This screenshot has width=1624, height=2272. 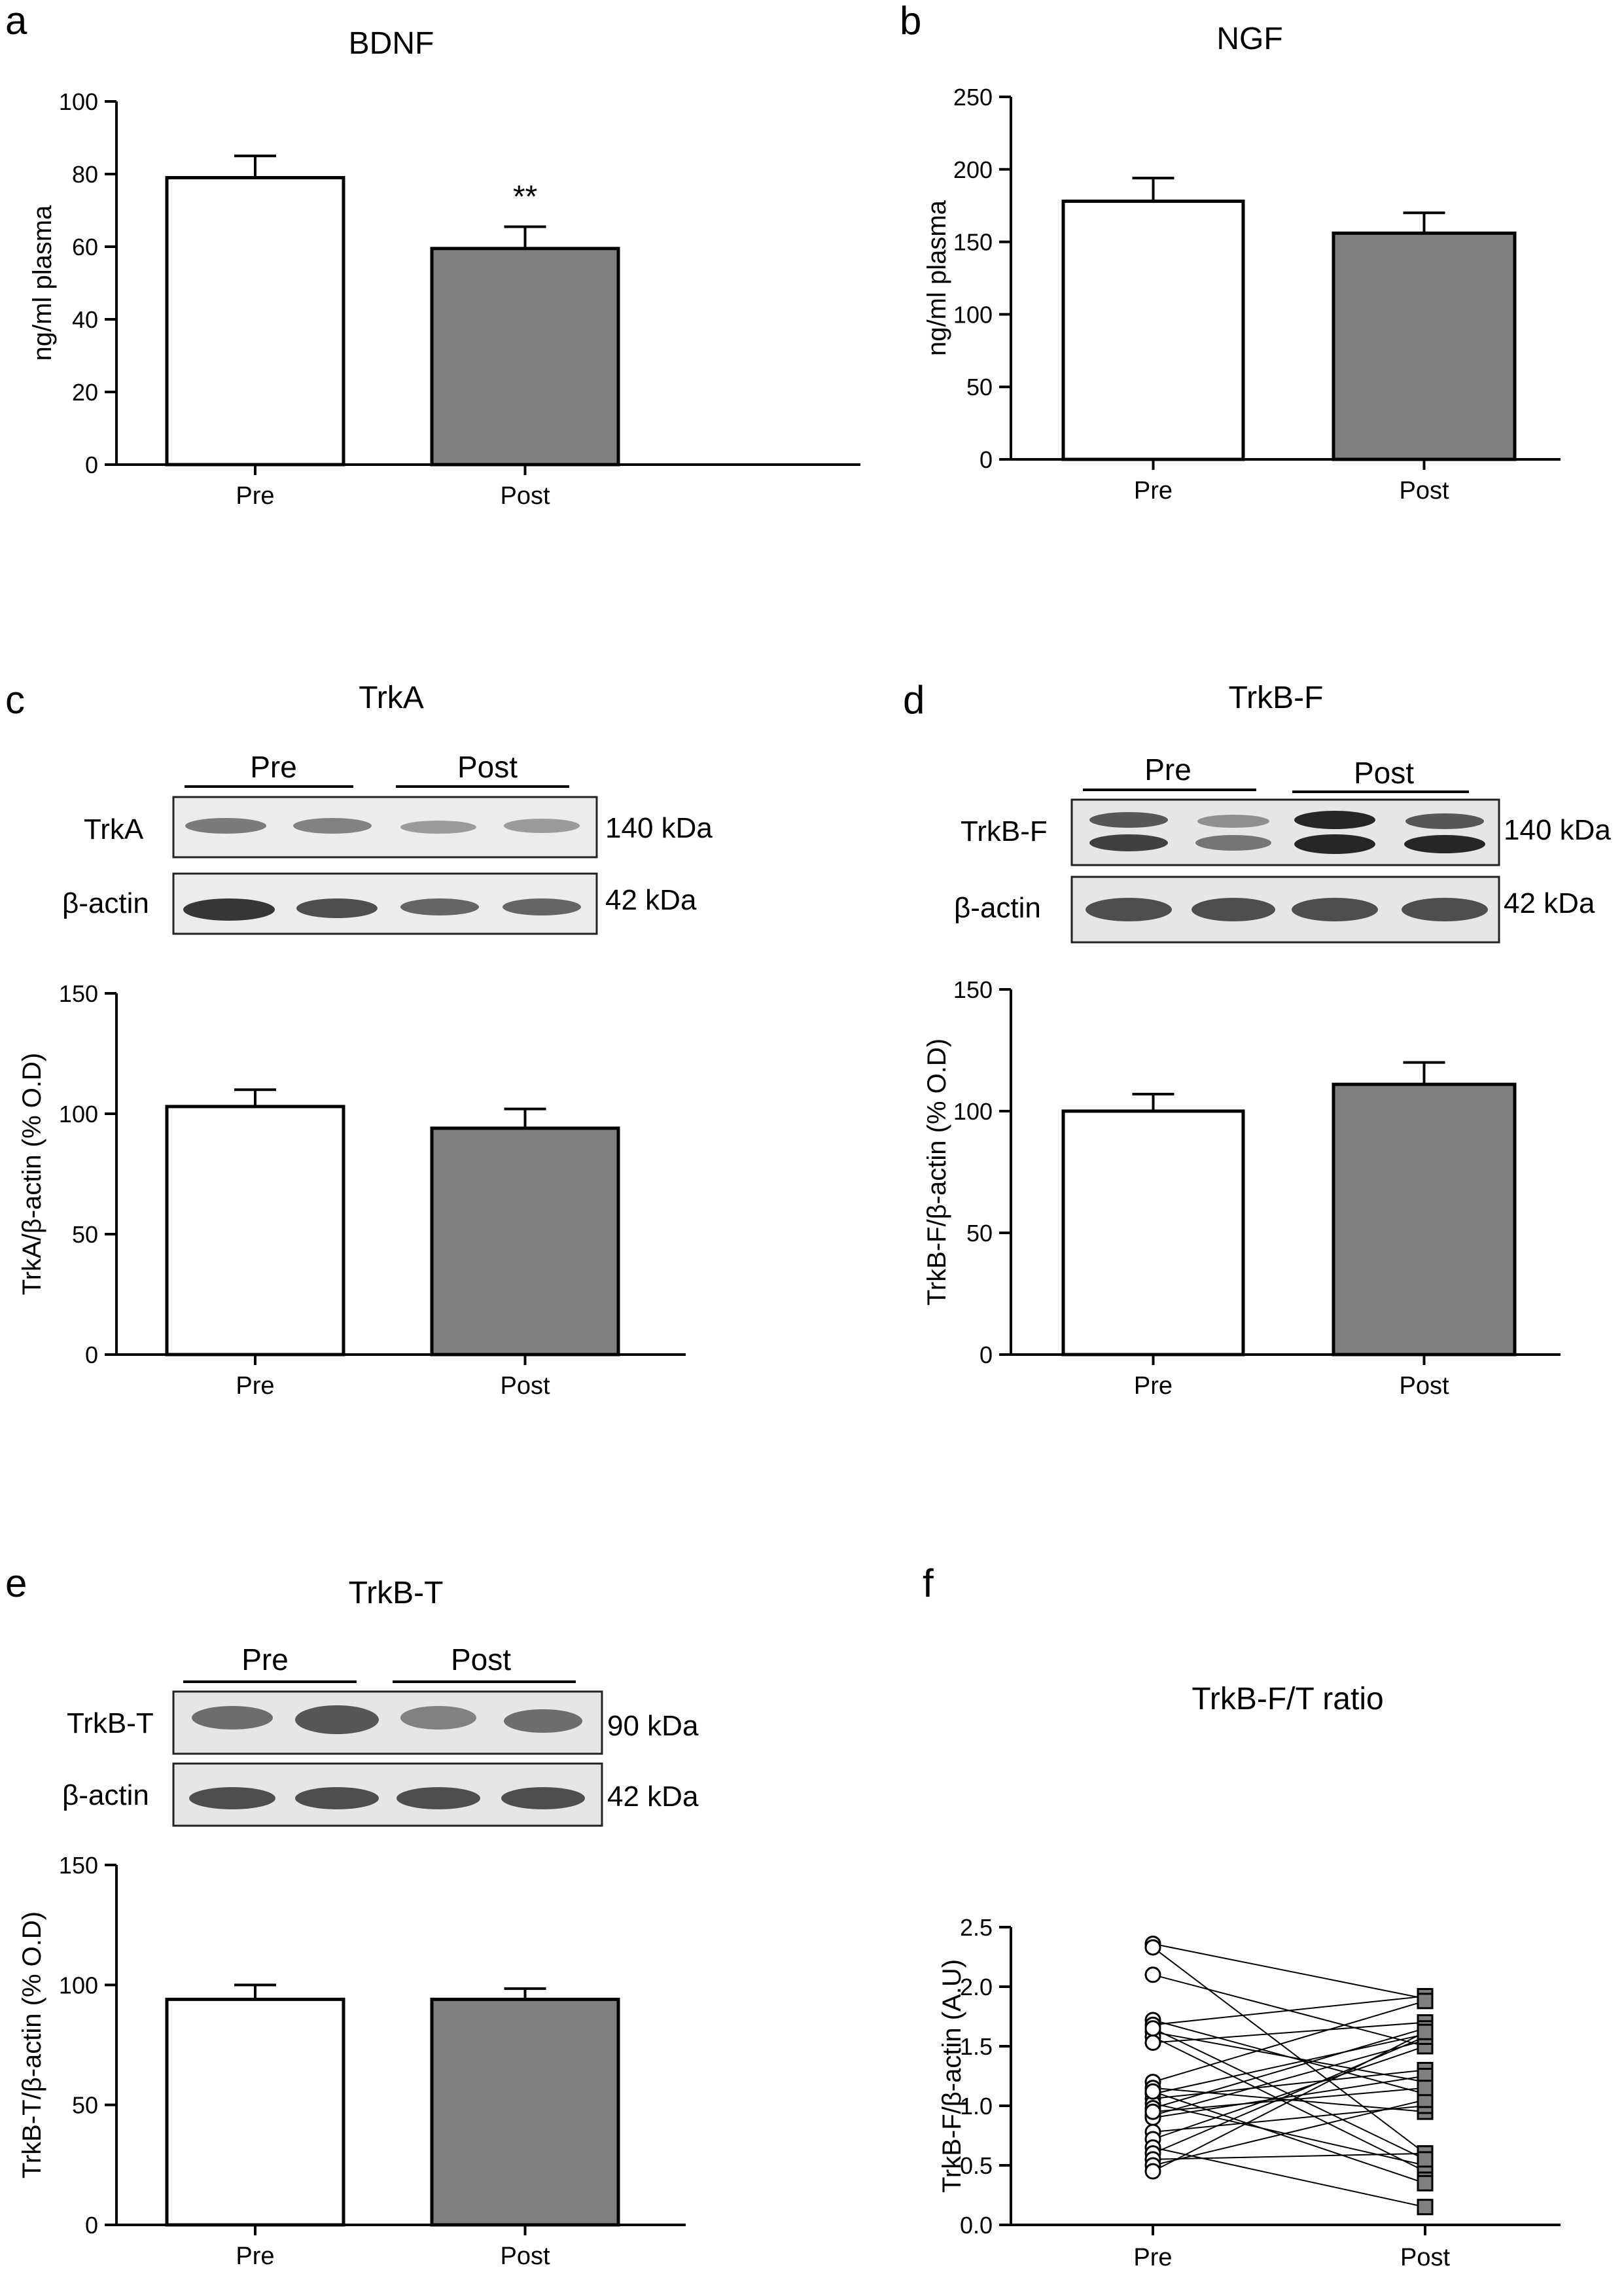 What do you see at coordinates (391, 698) in the screenshot?
I see `blot-title-c: TrkA` at bounding box center [391, 698].